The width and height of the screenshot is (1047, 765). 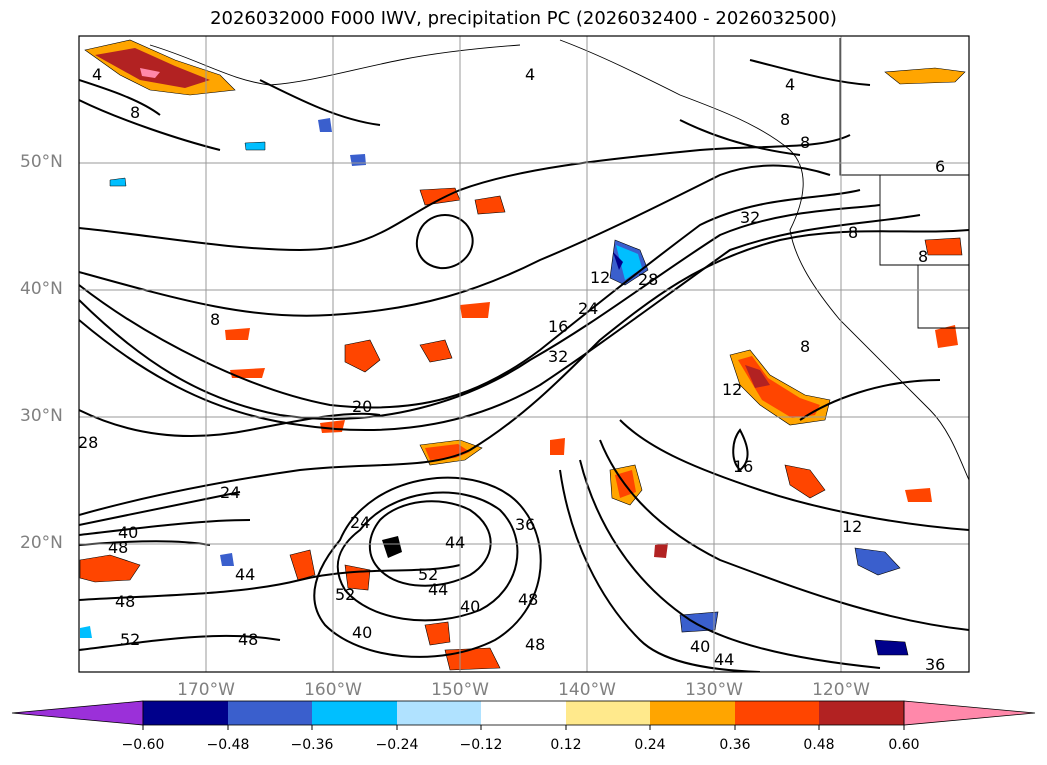 What do you see at coordinates (41, 416) in the screenshot?
I see `latitude-label: 30°N` at bounding box center [41, 416].